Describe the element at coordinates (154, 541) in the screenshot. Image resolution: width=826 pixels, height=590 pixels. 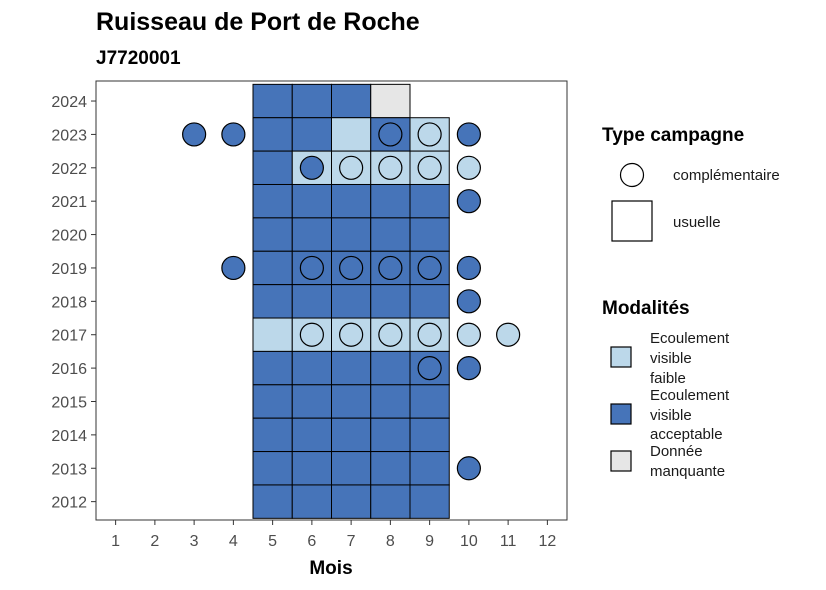
I see `x-tick-label-2: 2` at that location.